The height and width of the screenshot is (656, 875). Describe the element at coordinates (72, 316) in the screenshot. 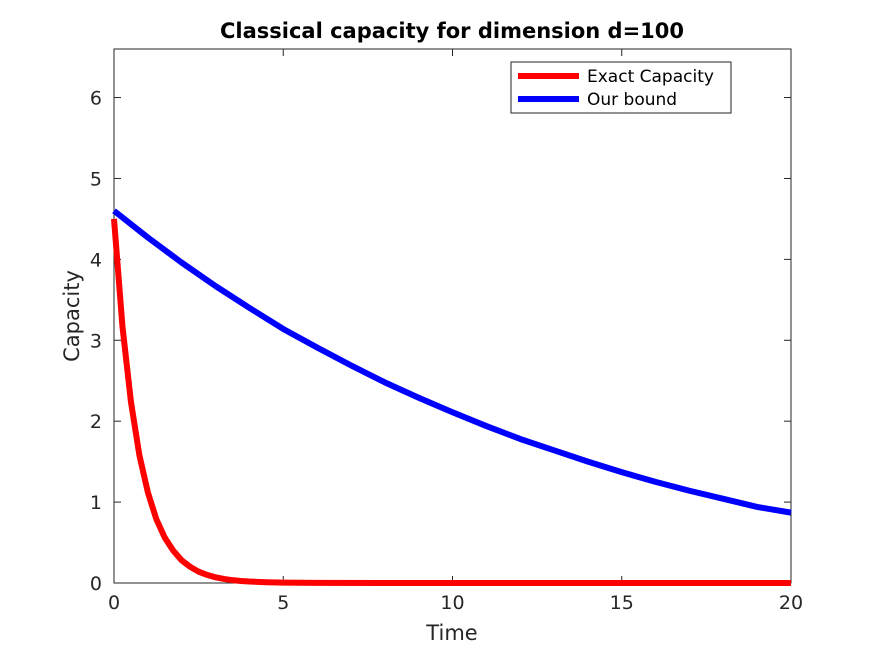

I see `y-axis-label: Capacity` at that location.